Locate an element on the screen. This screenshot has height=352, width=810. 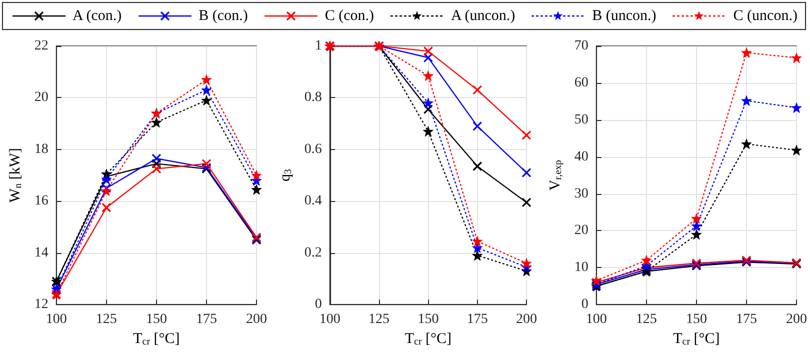
y-tick-label: 18 is located at coordinates (41, 149).